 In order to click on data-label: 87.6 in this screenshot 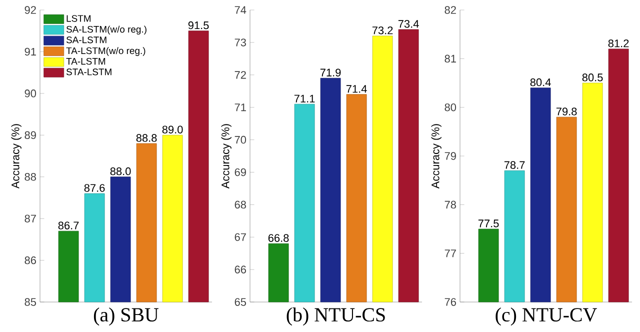, I will do `click(94, 188)`.